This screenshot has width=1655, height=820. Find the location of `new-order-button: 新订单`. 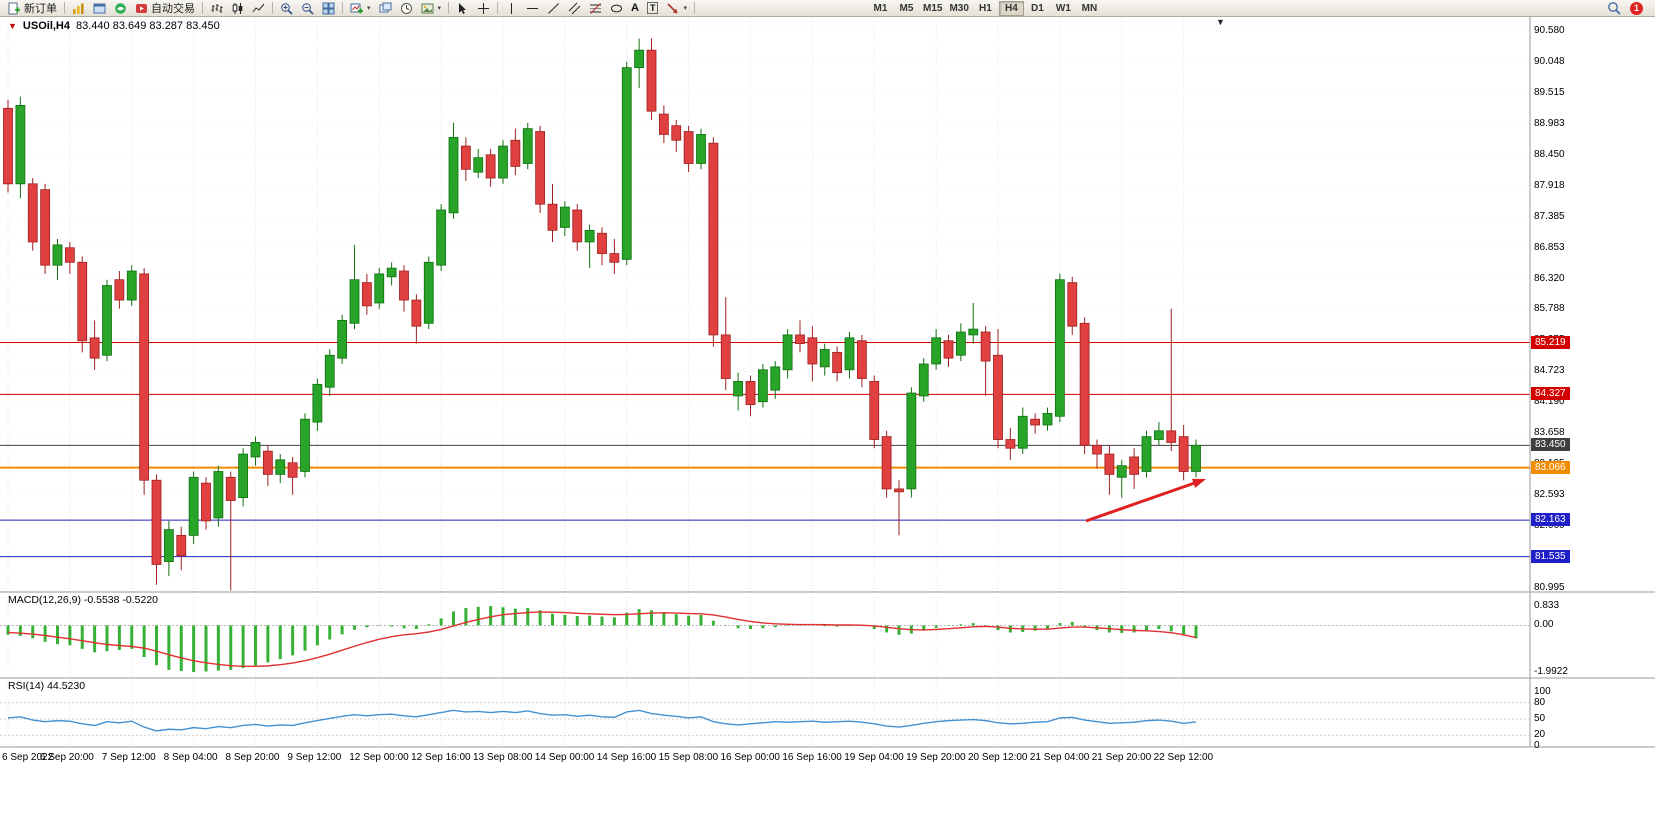

new-order-button: 新订单 is located at coordinates (32, 8).